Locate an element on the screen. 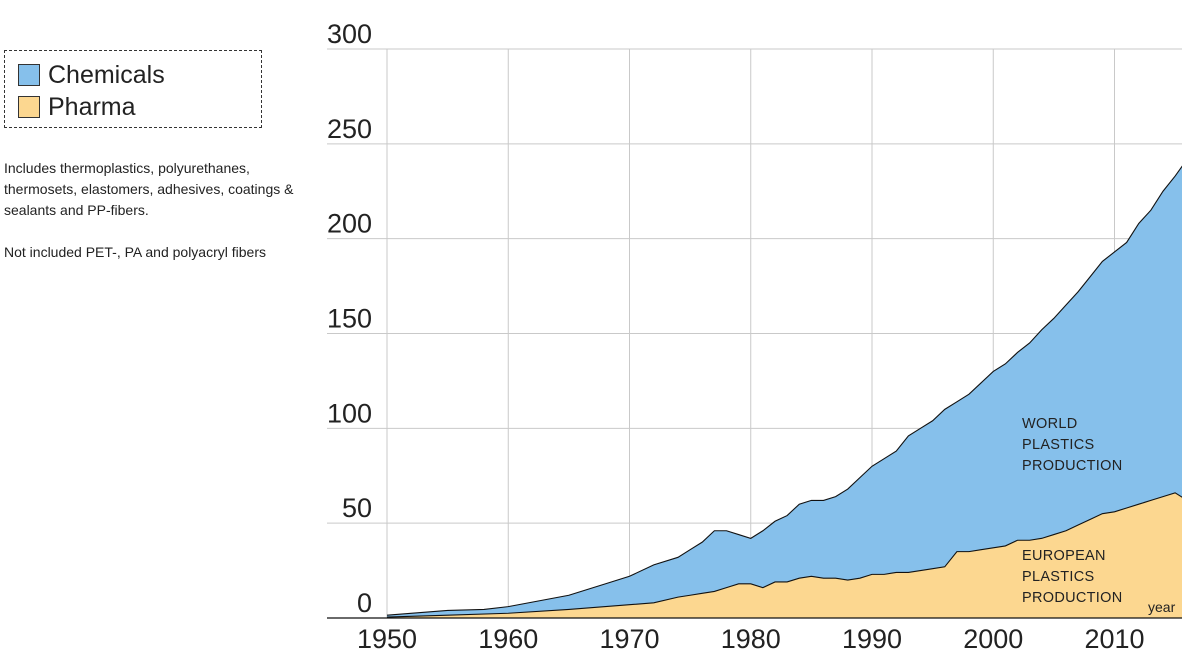  european-production-area is located at coordinates (784, 555).